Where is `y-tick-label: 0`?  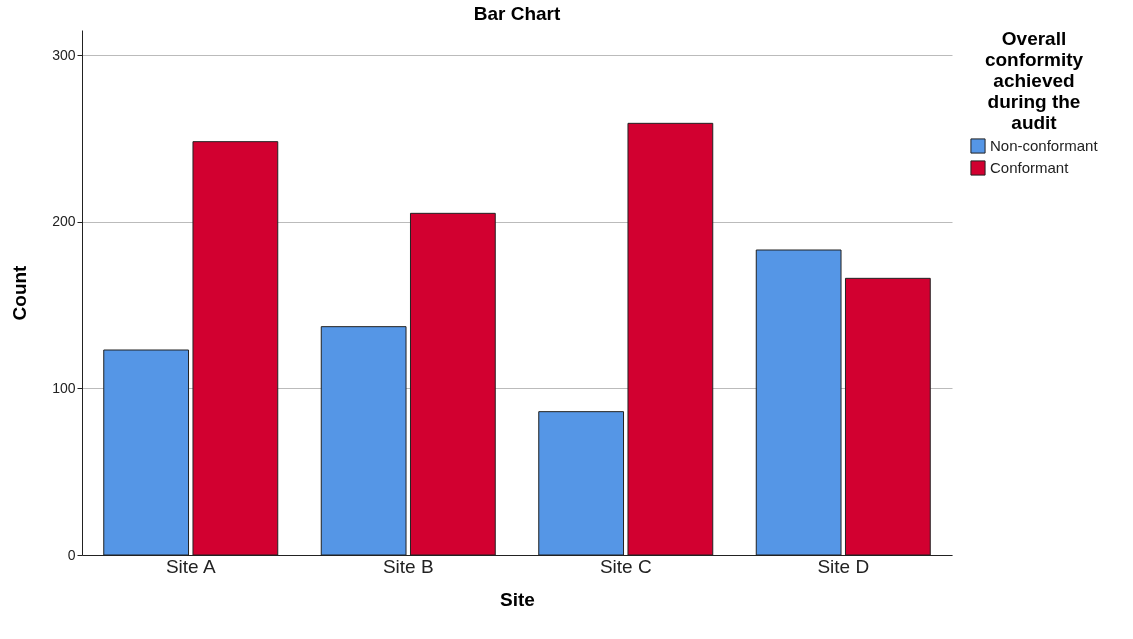 y-tick-label: 0 is located at coordinates (71, 554).